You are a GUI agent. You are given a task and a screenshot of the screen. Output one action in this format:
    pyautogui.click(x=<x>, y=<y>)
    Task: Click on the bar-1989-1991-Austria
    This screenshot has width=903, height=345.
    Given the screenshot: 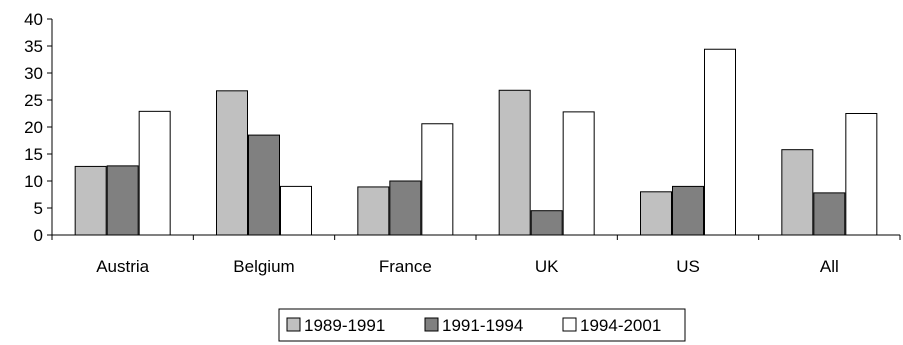 What is the action you would take?
    pyautogui.click(x=90, y=200)
    